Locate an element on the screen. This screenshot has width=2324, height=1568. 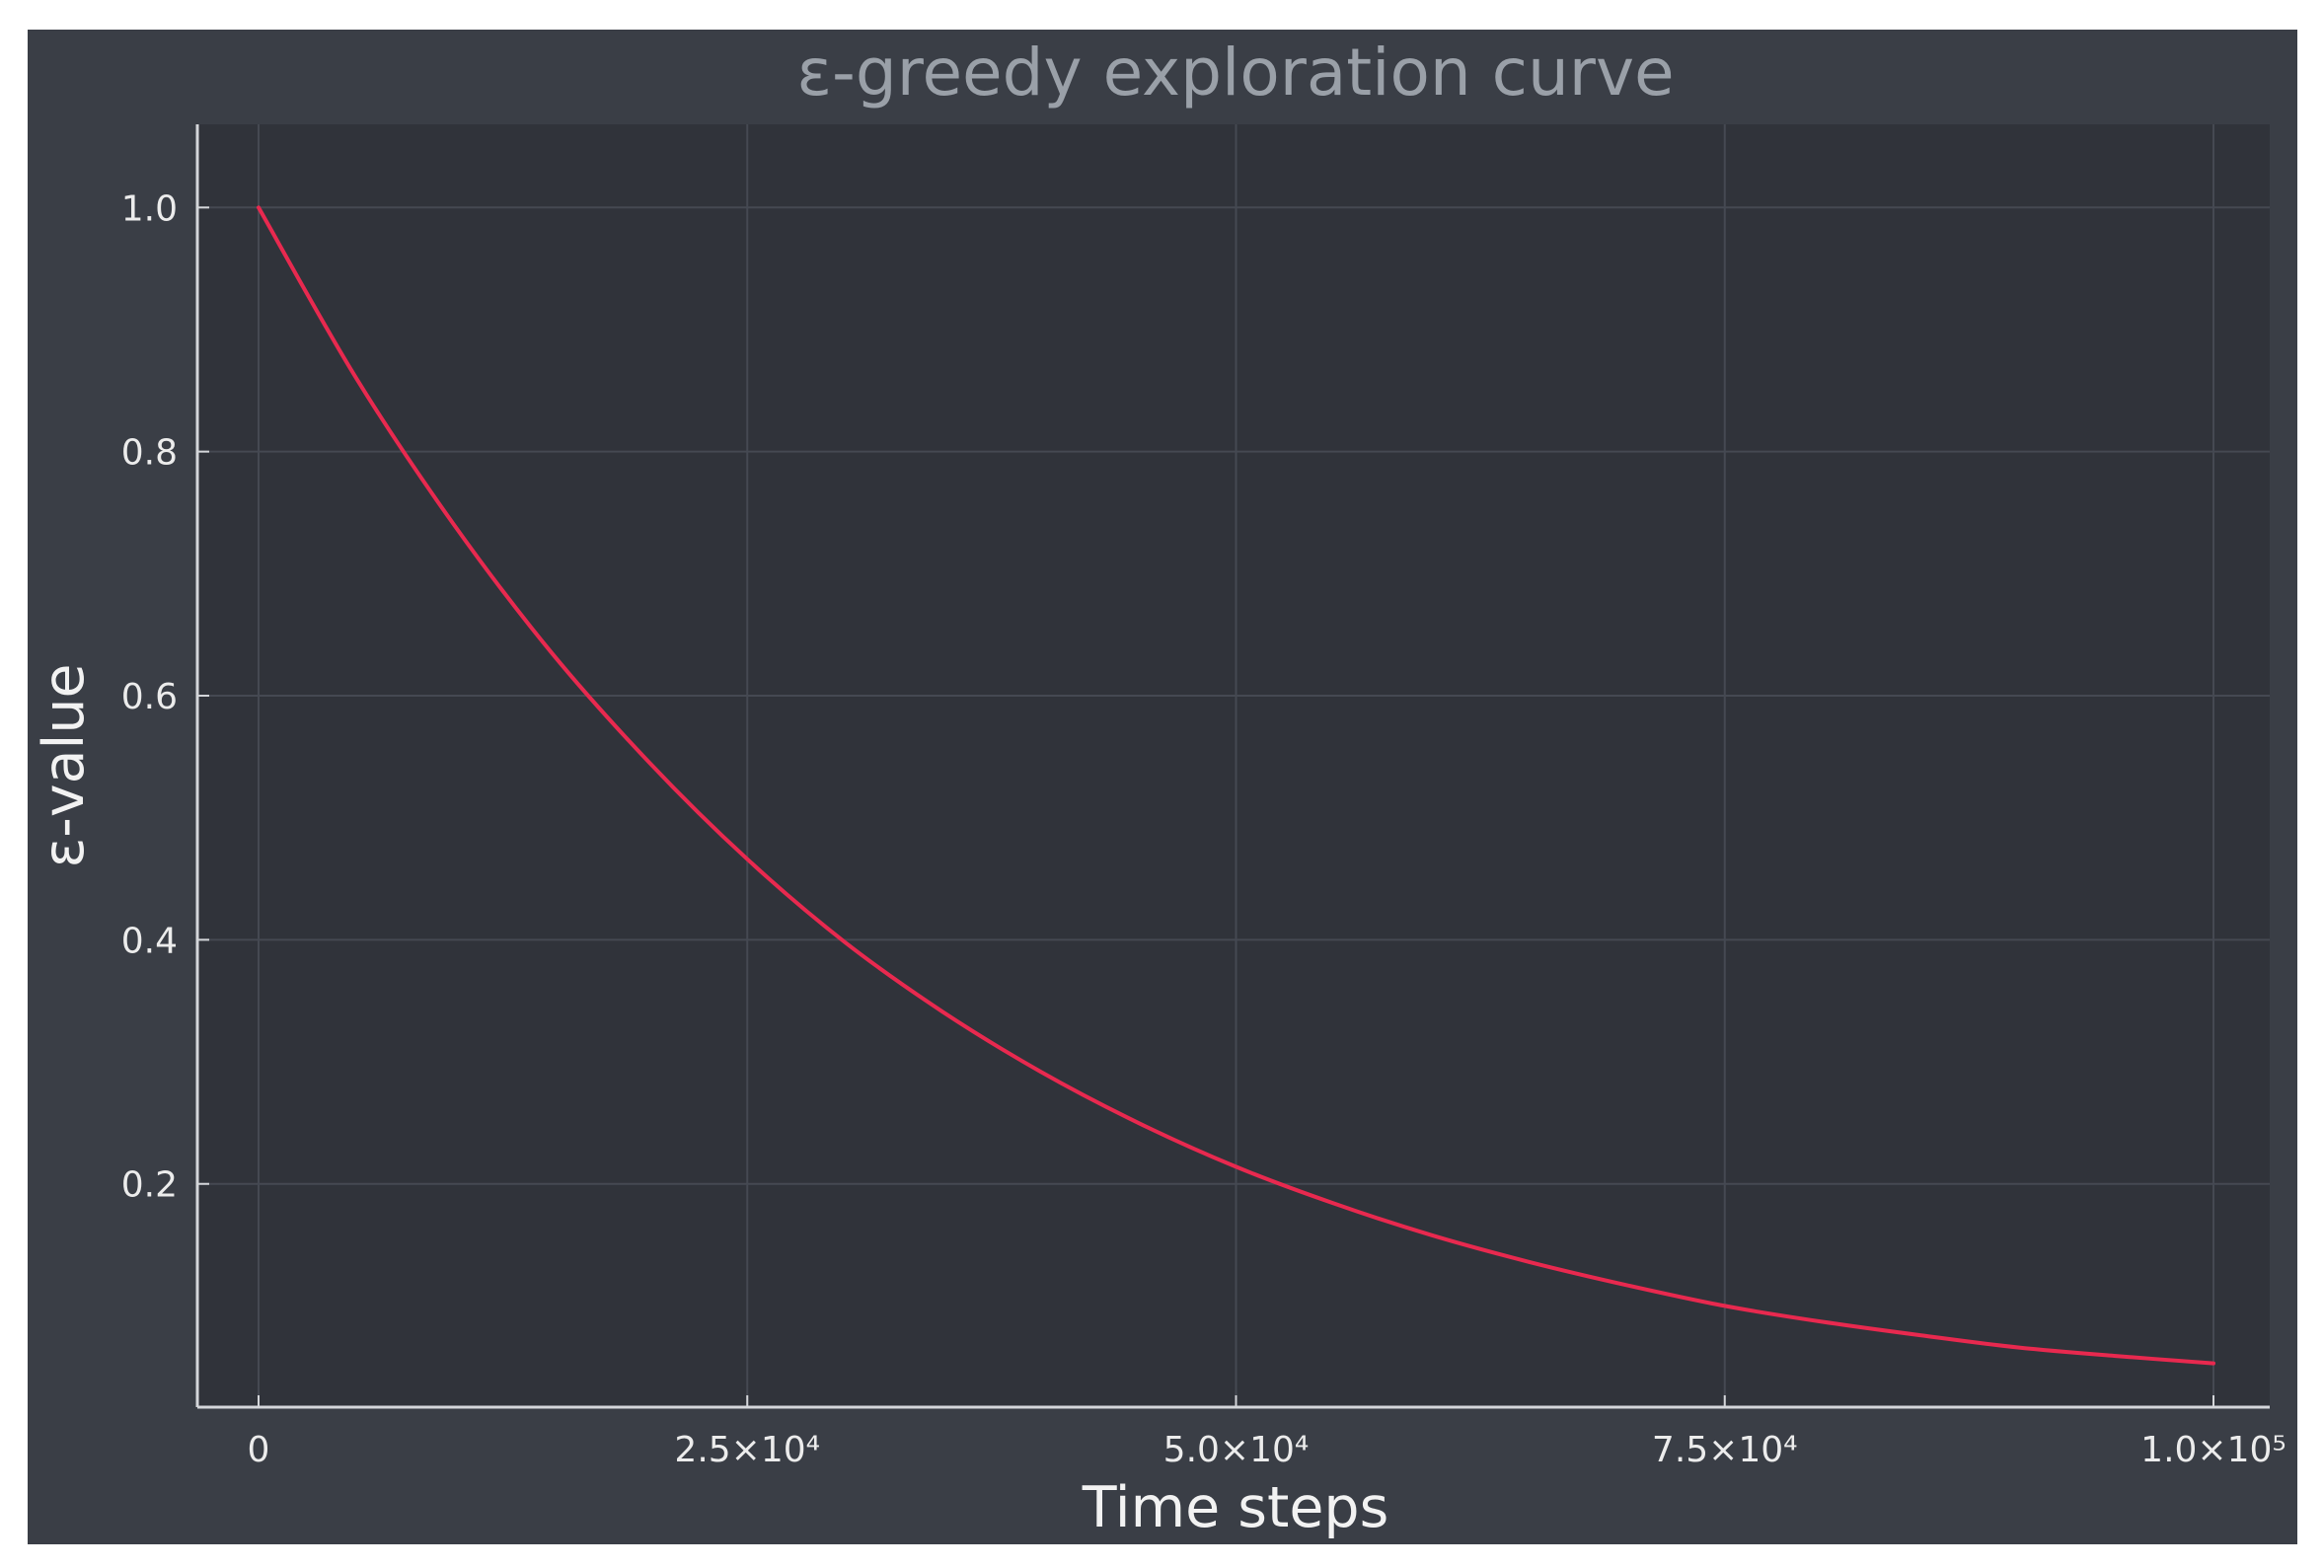
x-axis-ticks: 0 2.5×10⁴ 5.0×10⁴ 7.5×10⁴ 1.0×10⁵ is located at coordinates (1268, 1432).